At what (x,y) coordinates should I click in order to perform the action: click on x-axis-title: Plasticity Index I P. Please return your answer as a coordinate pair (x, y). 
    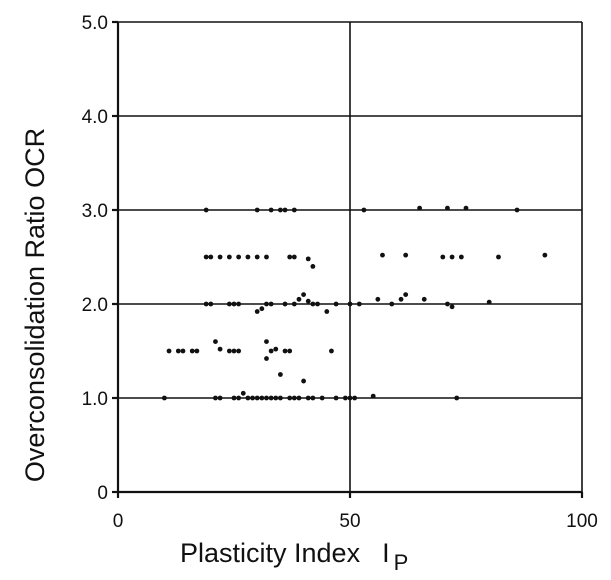
    Looking at the image, I should click on (294, 556).